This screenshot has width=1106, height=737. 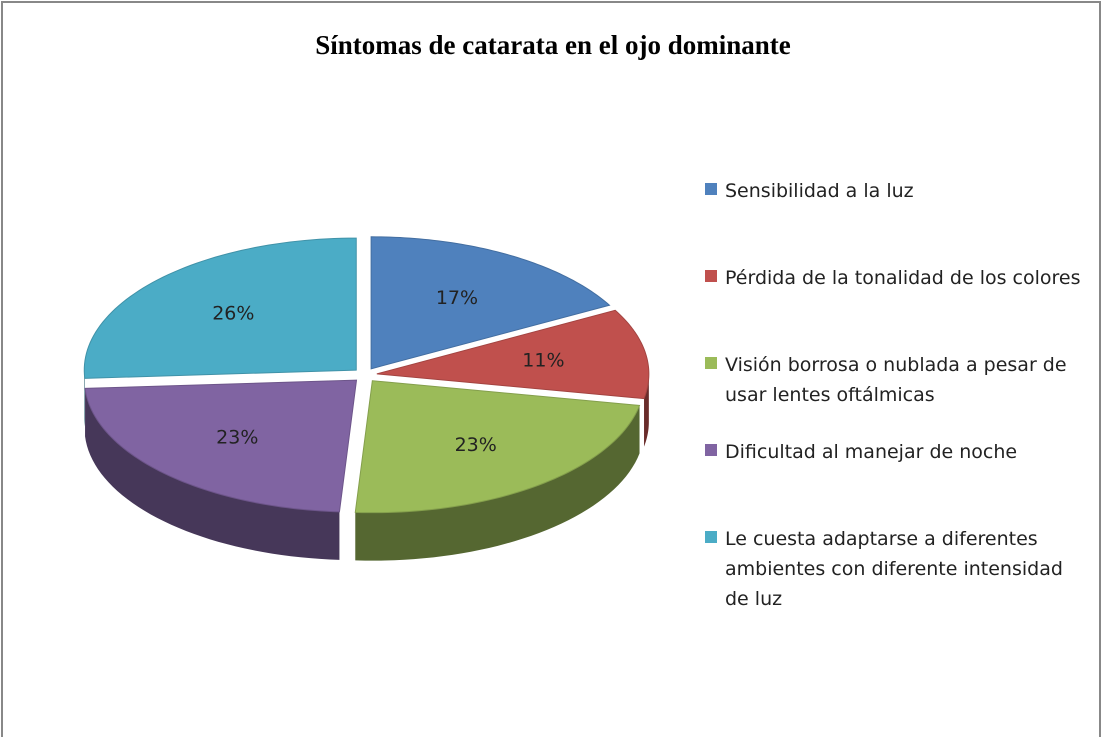 What do you see at coordinates (543, 361) in the screenshot?
I see `data-label: 11%` at bounding box center [543, 361].